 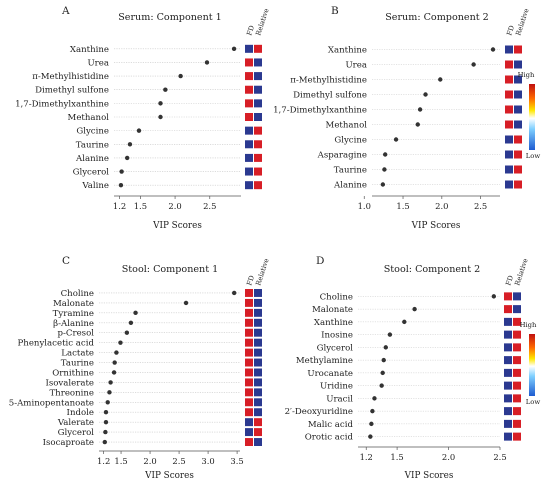 I want to click on category-label: Valine, so click(x=95, y=186).